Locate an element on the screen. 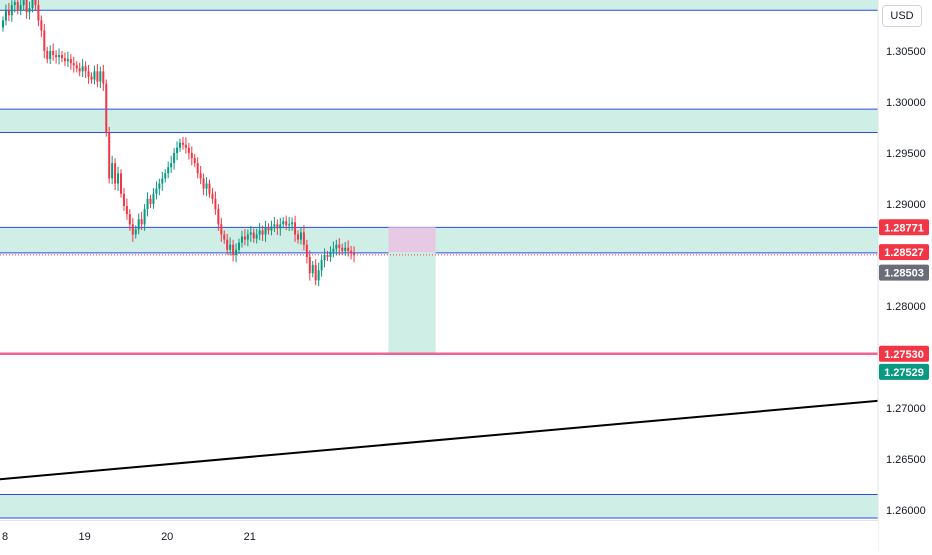 The width and height of the screenshot is (932, 555). stop-area is located at coordinates (412, 240).